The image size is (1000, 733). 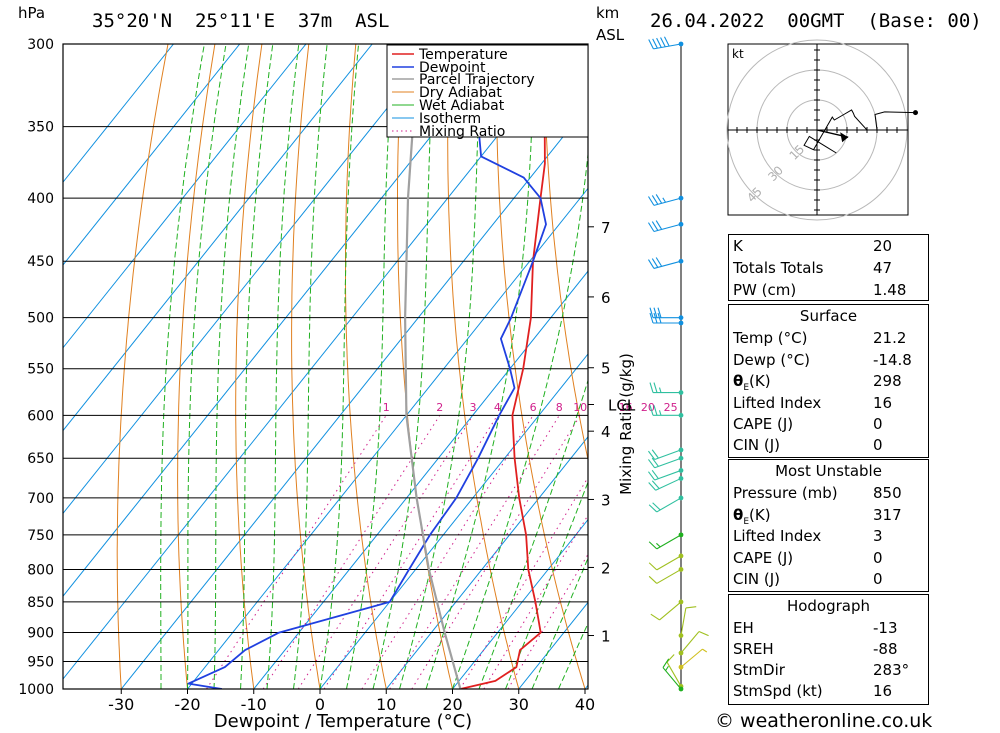 I want to click on copyright-footer: © weatheronline.co.uk, so click(x=824, y=721).